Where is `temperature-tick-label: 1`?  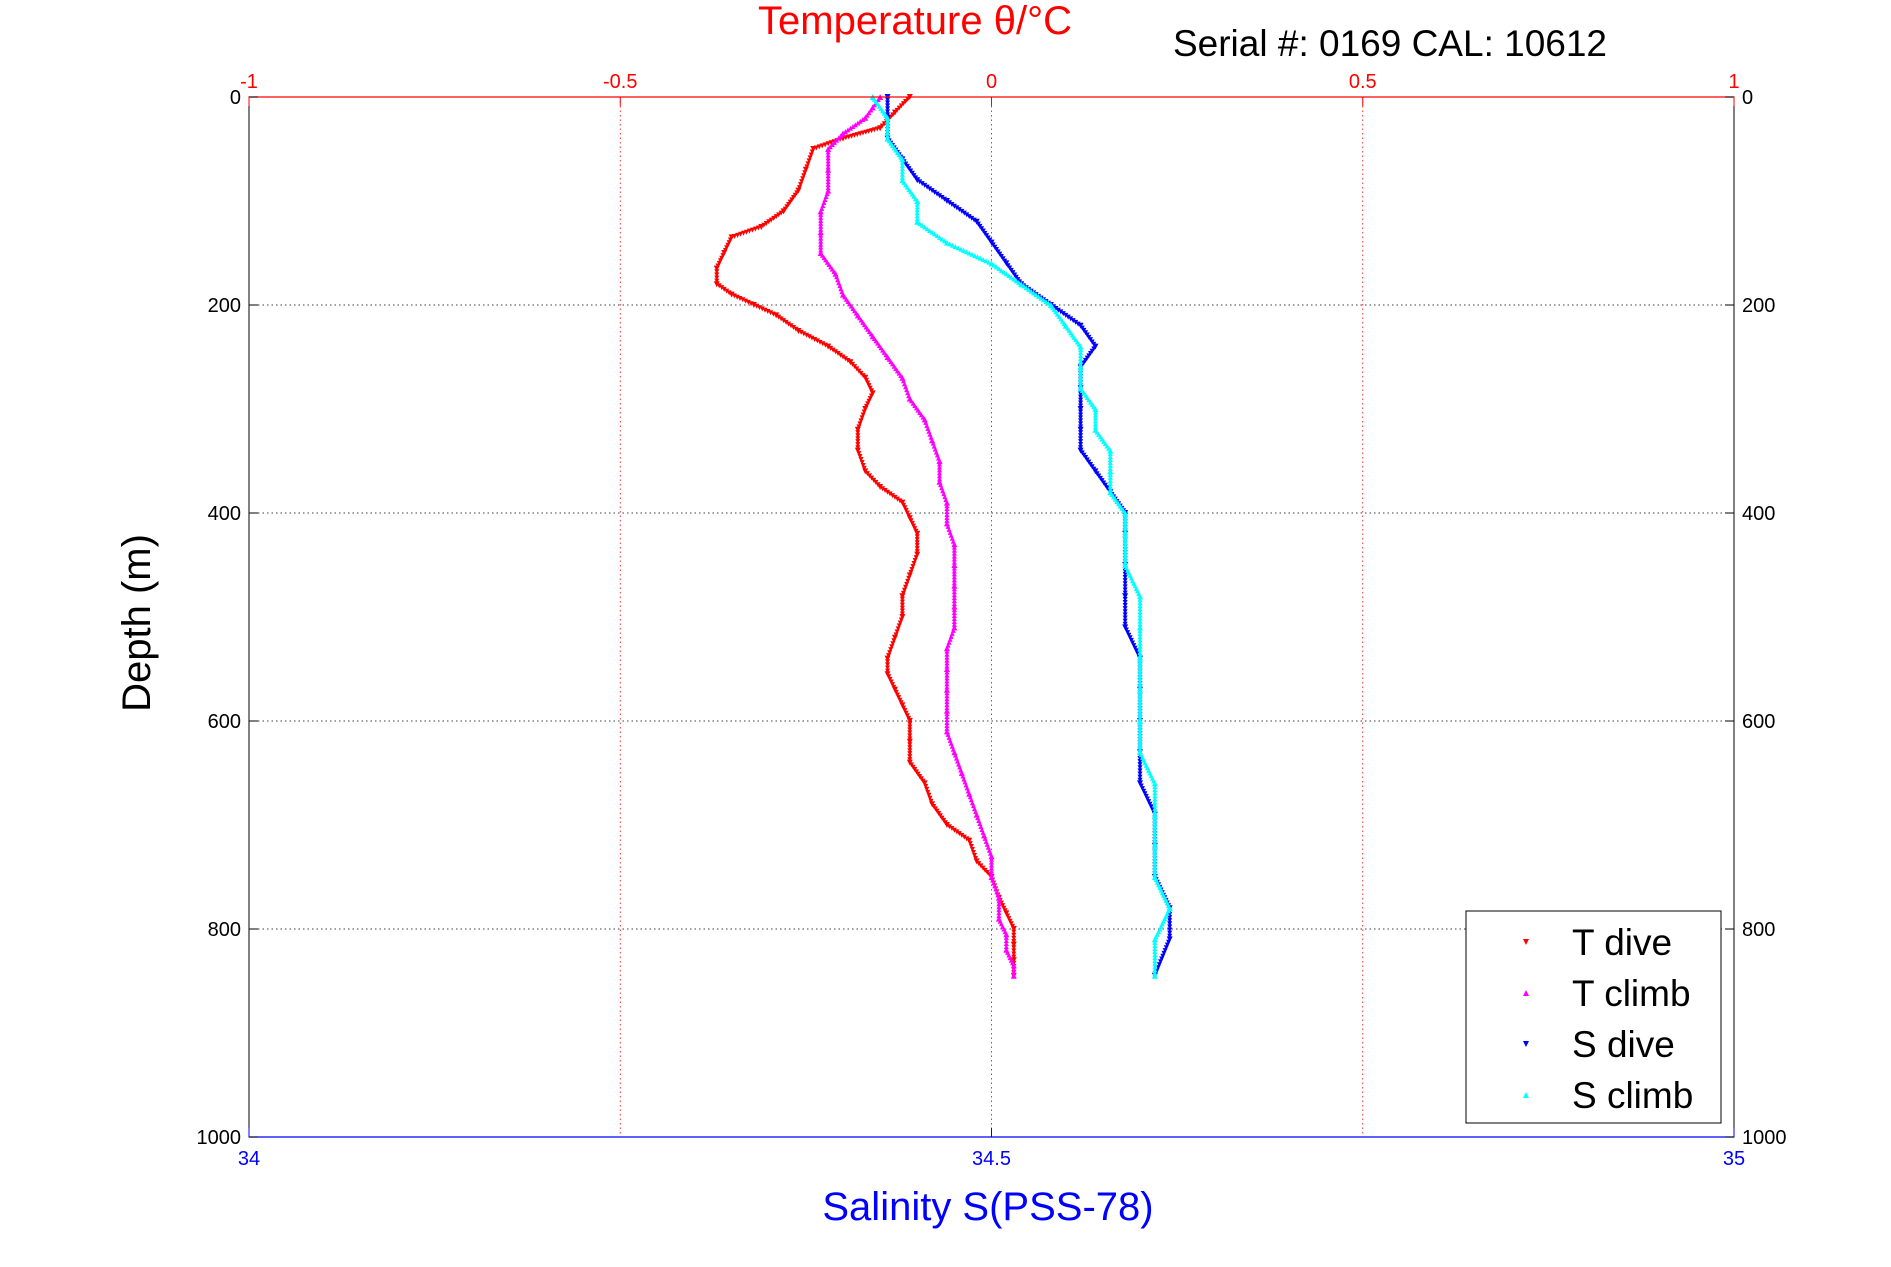 temperature-tick-label: 1 is located at coordinates (1733, 82).